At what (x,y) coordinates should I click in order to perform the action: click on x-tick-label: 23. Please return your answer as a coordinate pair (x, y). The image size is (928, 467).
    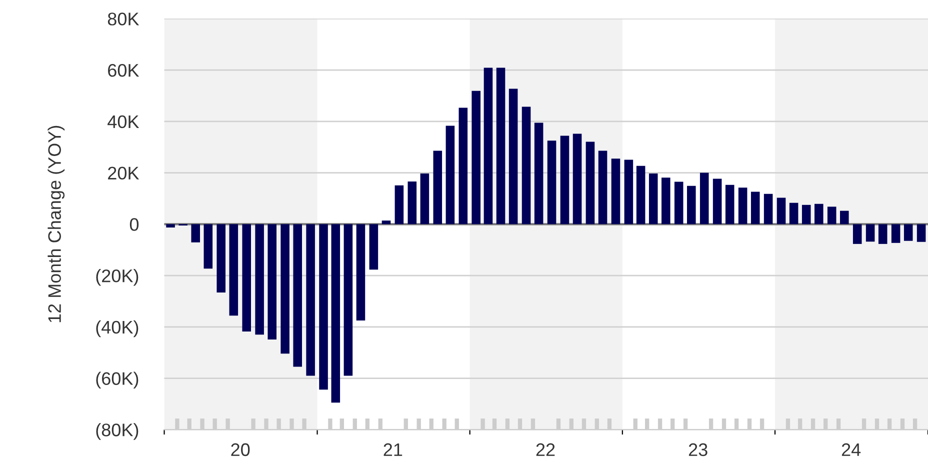
    Looking at the image, I should click on (698, 449).